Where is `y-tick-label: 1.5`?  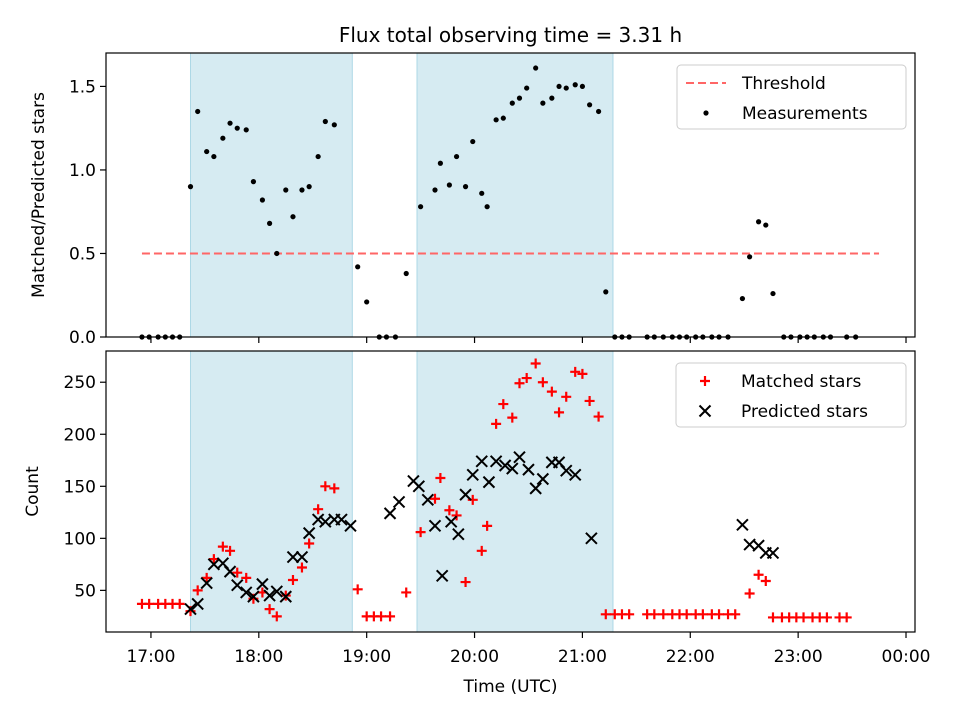
y-tick-label: 1.5 is located at coordinates (82, 87).